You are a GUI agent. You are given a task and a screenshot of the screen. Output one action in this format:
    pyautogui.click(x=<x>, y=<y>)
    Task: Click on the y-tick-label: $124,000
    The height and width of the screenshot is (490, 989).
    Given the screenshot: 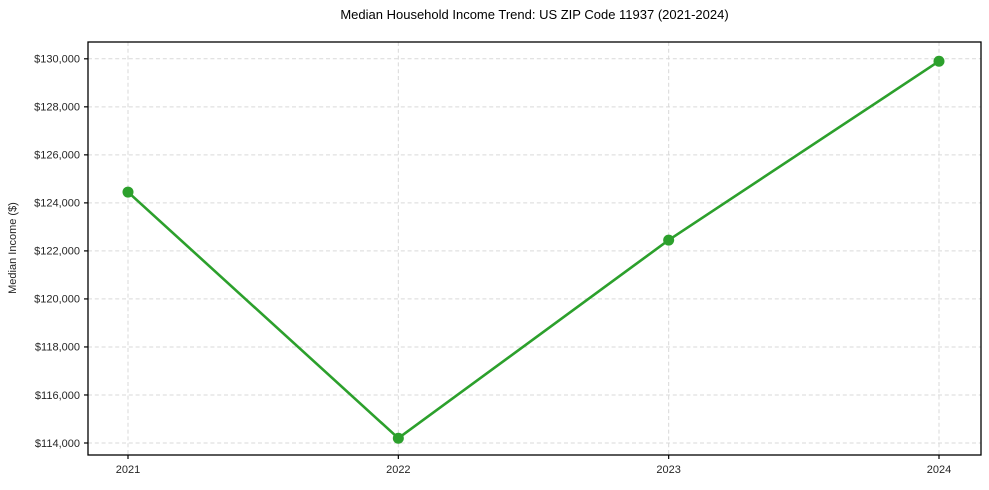 What is the action you would take?
    pyautogui.click(x=57, y=204)
    